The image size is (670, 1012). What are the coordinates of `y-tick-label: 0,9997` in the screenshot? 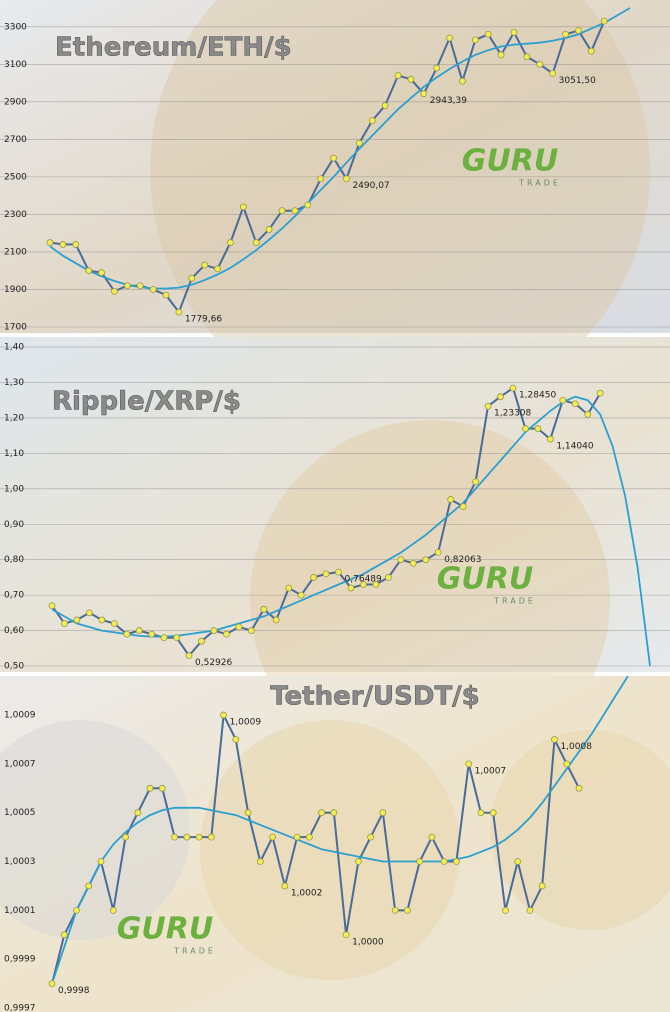 It's located at (20, 1008).